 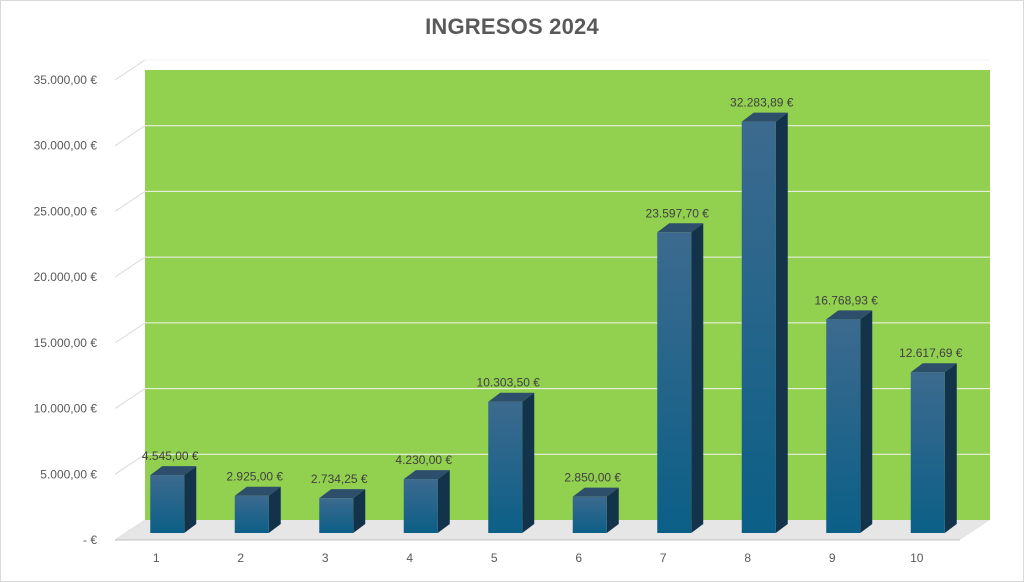 What do you see at coordinates (66, 409) in the screenshot?
I see `y-tick-label: 10.000,00 €` at bounding box center [66, 409].